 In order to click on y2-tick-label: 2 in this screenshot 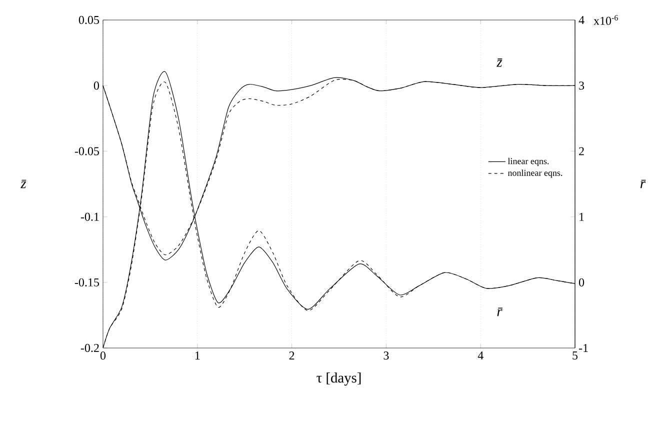, I will do `click(581, 151)`.